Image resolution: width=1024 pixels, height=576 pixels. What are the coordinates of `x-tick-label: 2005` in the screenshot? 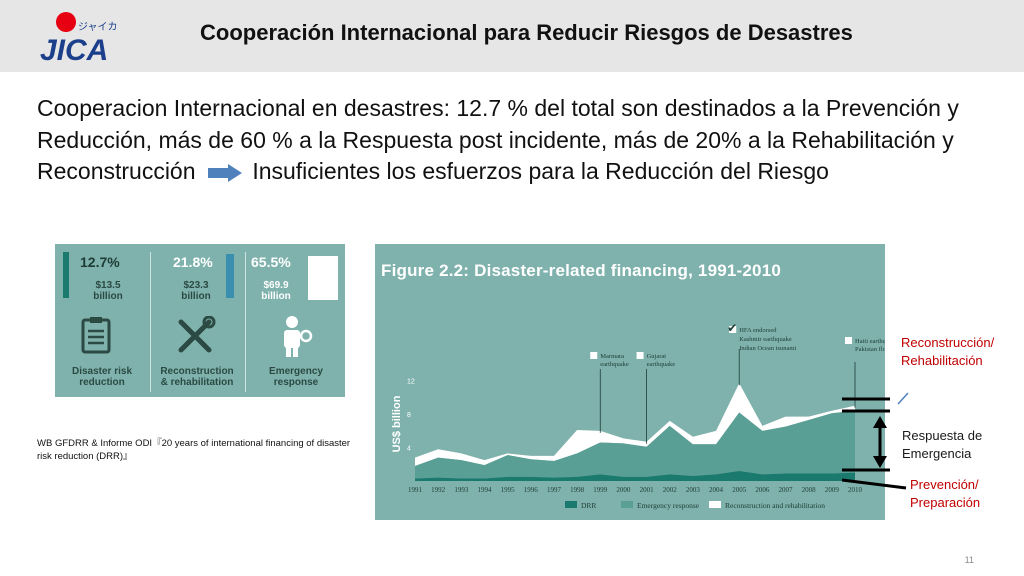 It's located at (739, 490).